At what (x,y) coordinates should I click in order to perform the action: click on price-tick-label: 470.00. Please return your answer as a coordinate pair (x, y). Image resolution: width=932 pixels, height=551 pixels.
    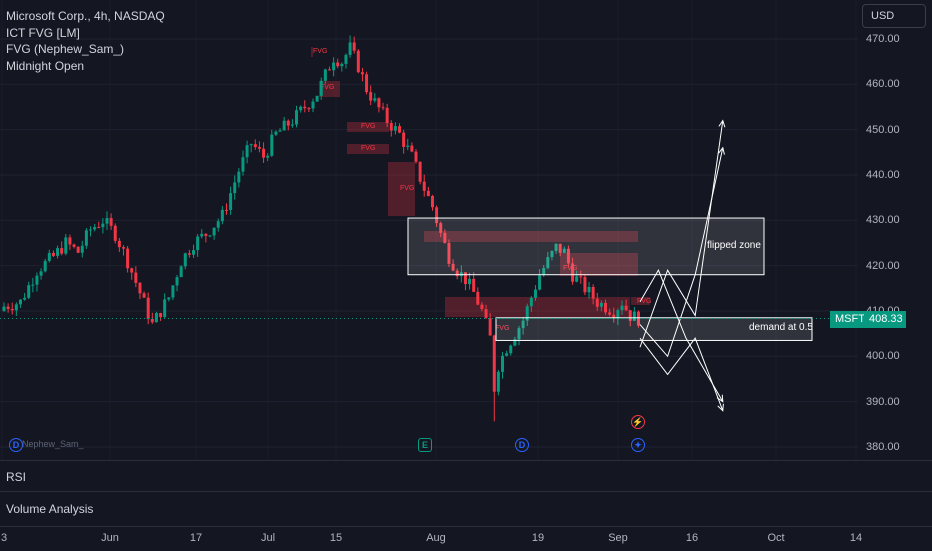
    Looking at the image, I should click on (883, 39).